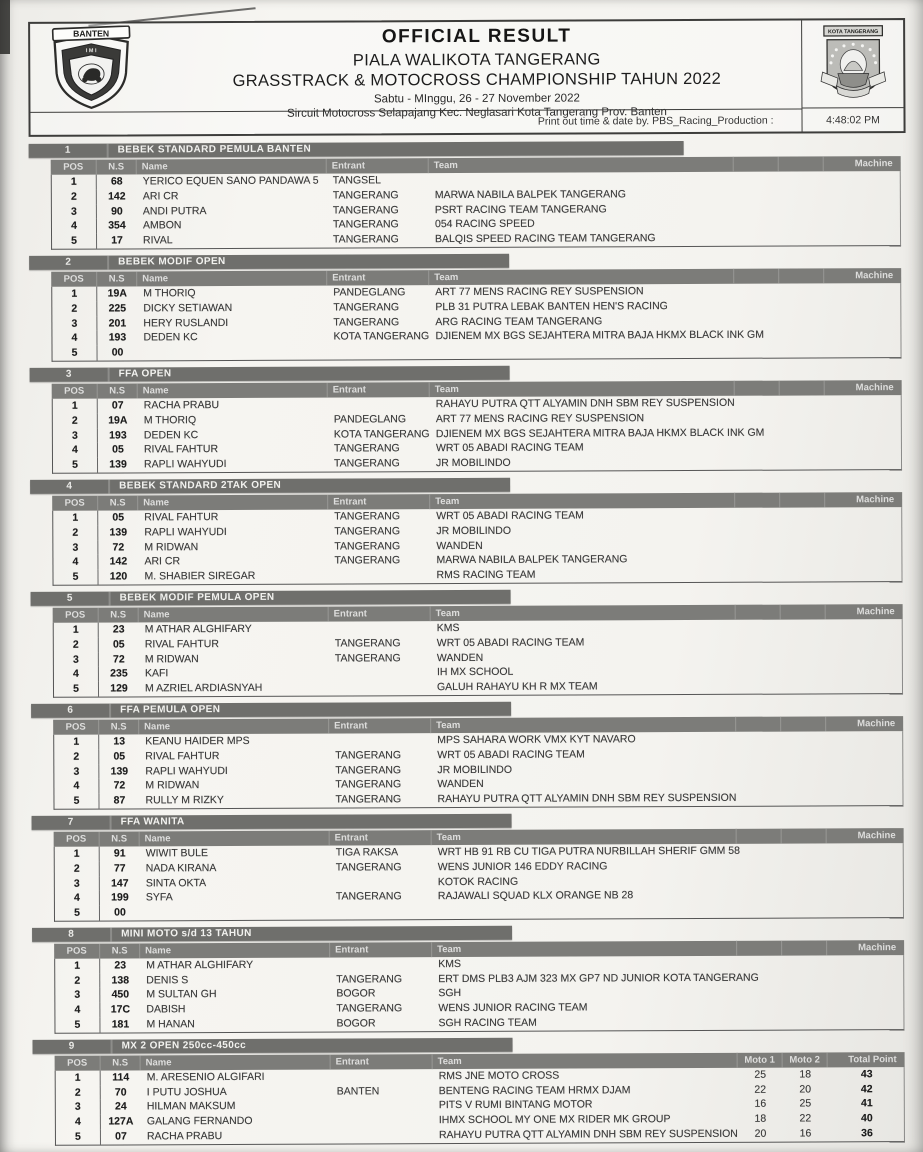  Describe the element at coordinates (232, 353) in the screenshot. I see `rider-name-cell` at that location.